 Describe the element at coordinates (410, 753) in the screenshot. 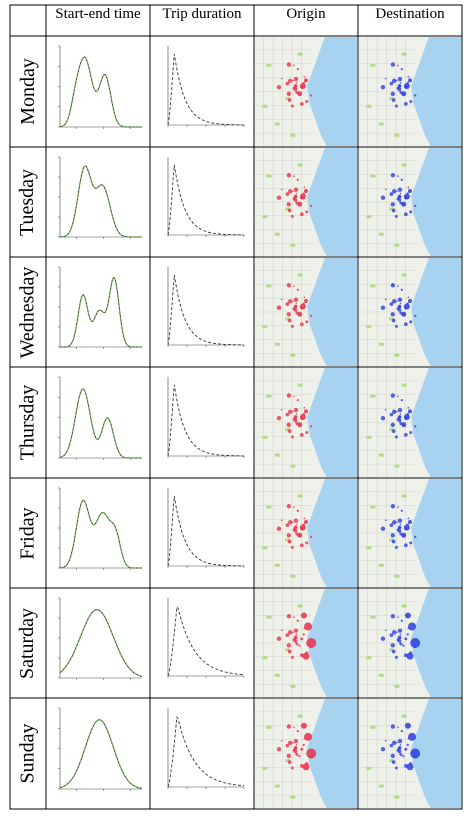

I see `destination-map-sunday` at that location.